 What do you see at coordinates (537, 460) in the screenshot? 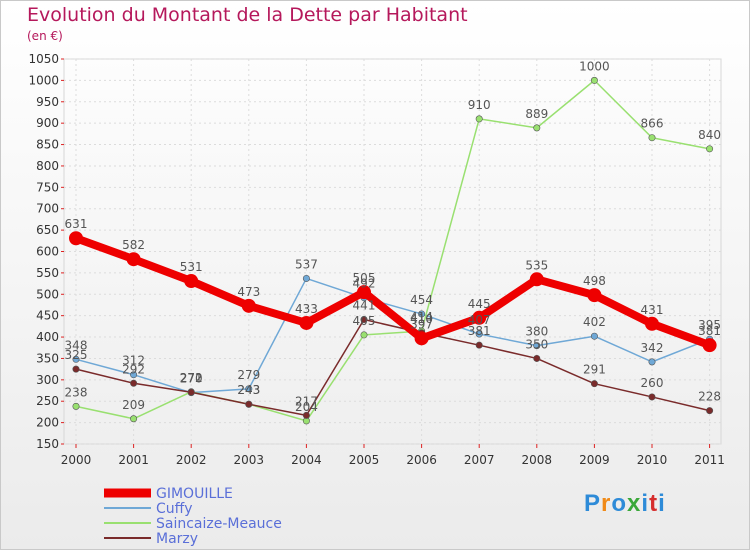
I see `x-tick-label: 2008` at bounding box center [537, 460].